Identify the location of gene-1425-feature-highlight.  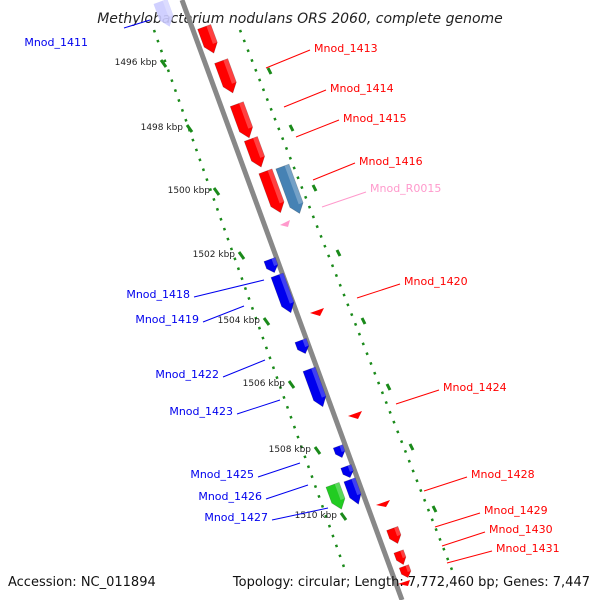
(342, 448).